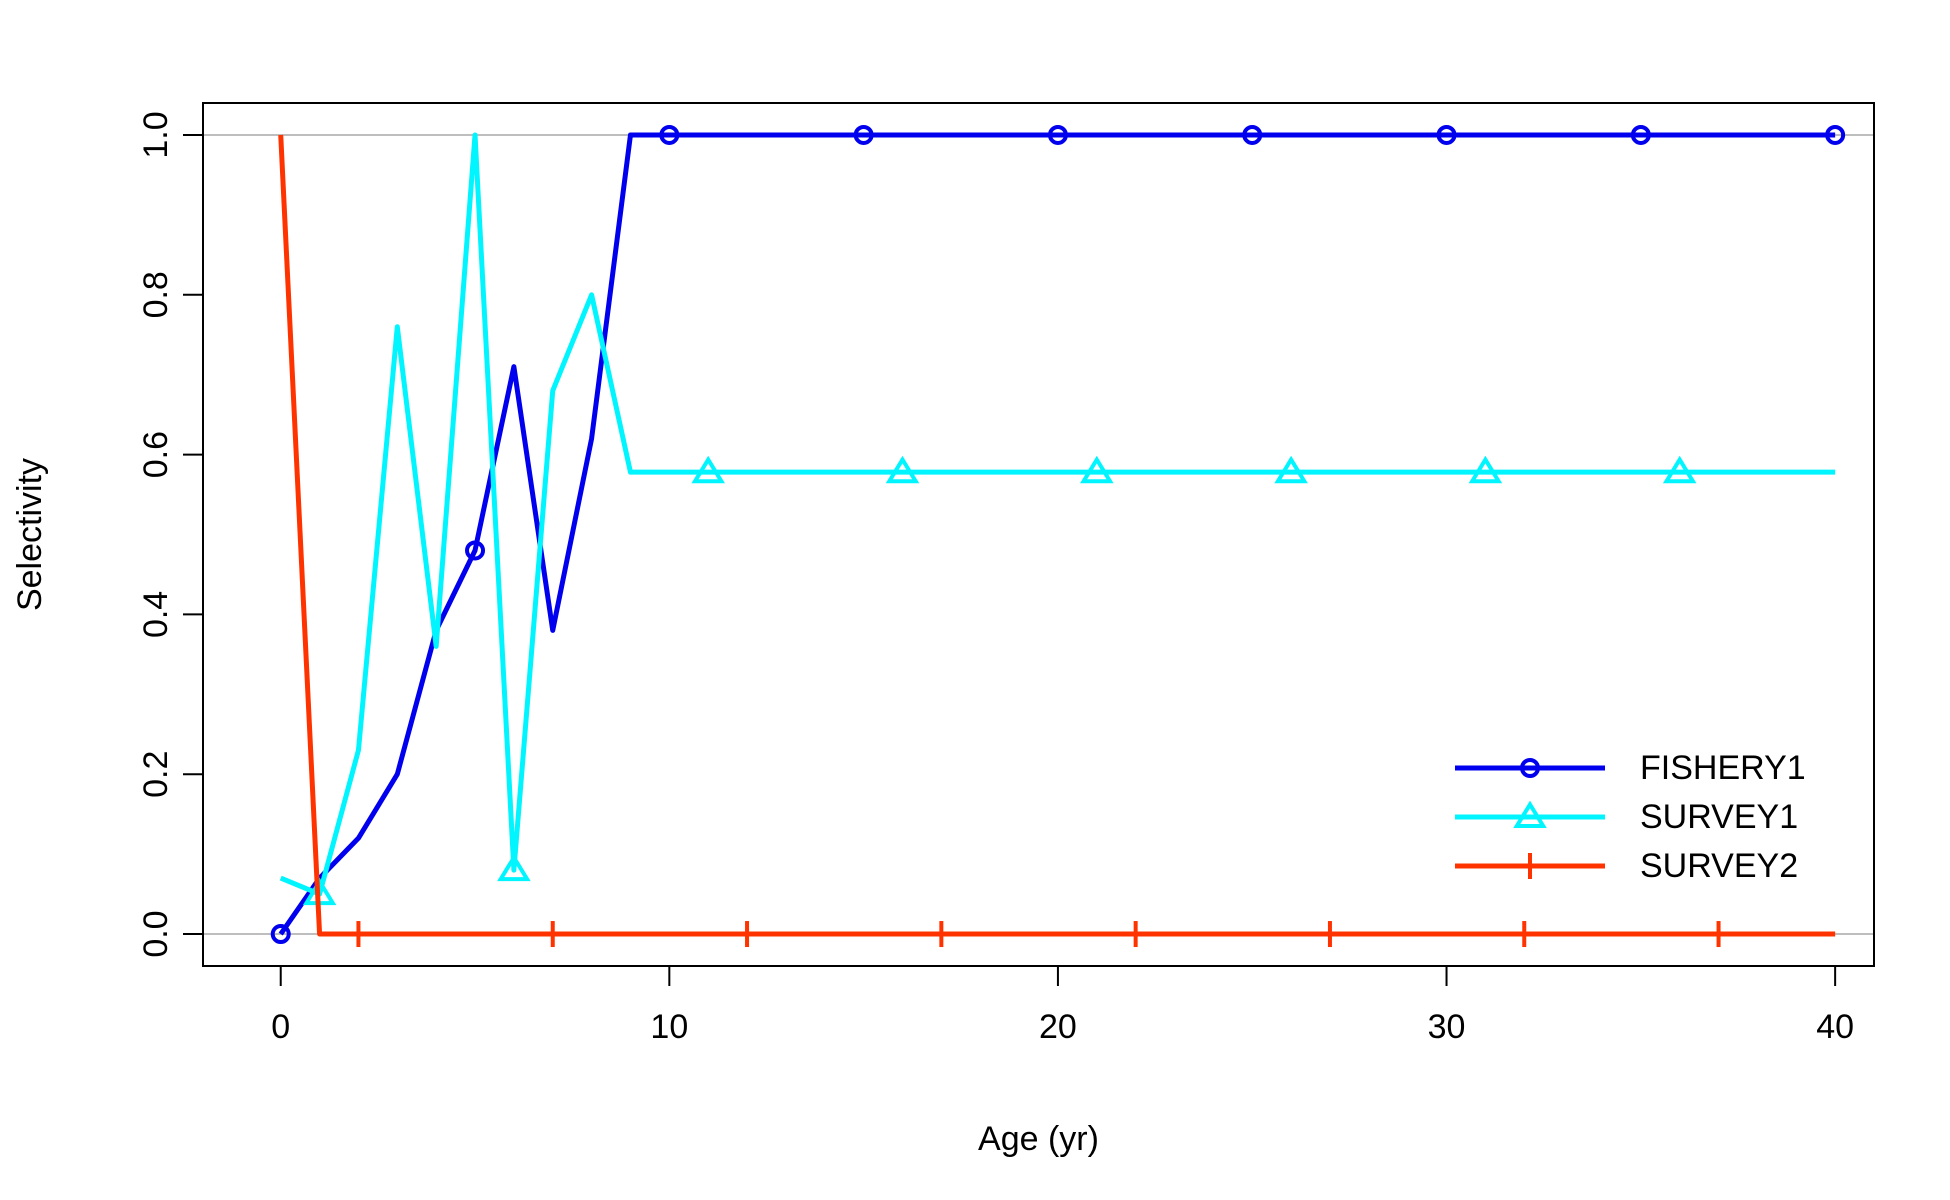 This screenshot has width=1950, height=1200. I want to click on y-axis: 0.0 0.2 0.4 0.6 0.8 1.0, so click(170, 534).